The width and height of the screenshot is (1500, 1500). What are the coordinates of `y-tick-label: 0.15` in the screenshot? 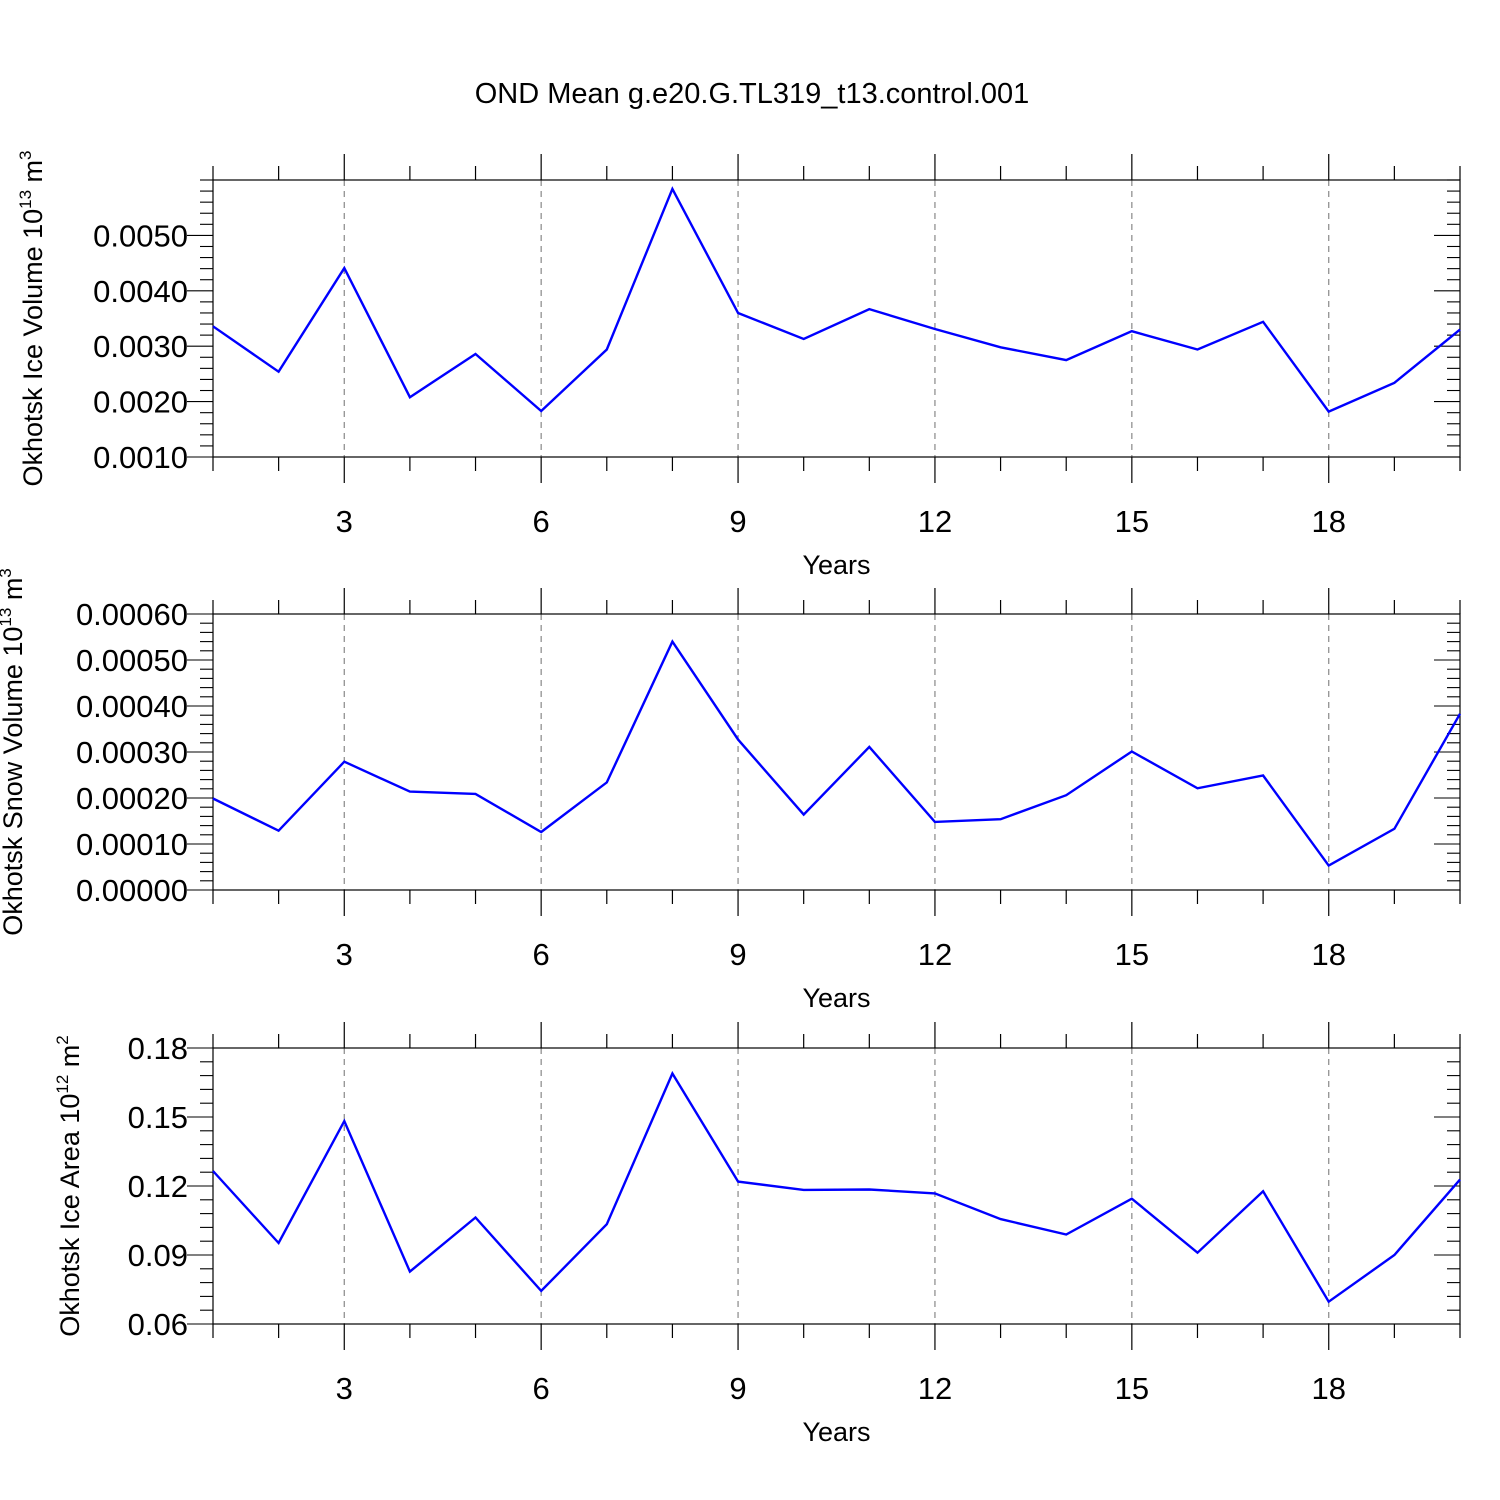 It's located at (158, 1117).